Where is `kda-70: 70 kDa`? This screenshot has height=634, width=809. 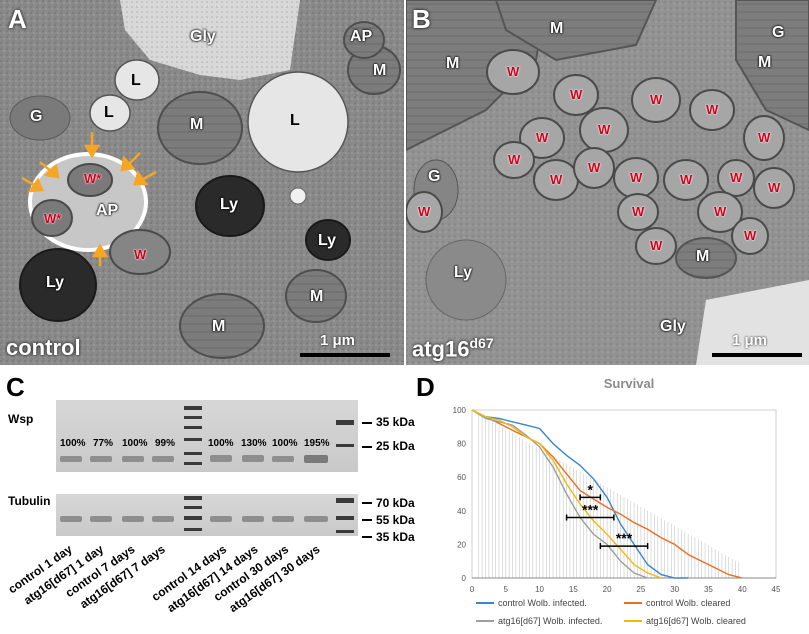 kda-70: 70 kDa is located at coordinates (395, 503).